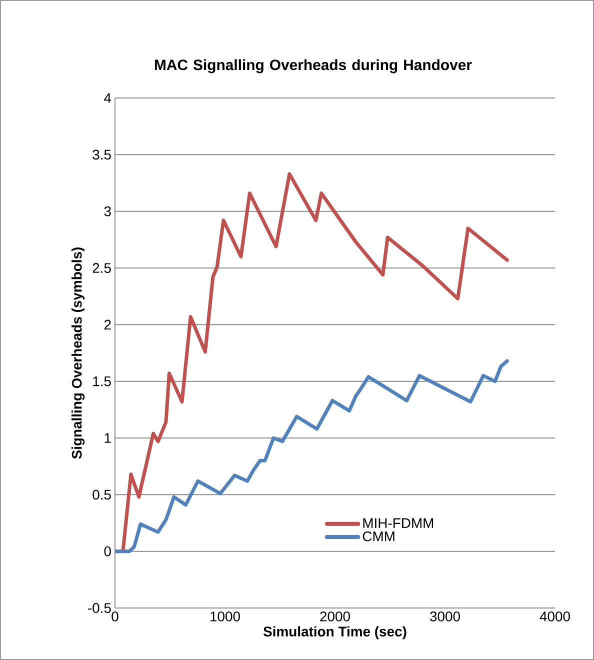  Describe the element at coordinates (102, 381) in the screenshot. I see `y-tick-label: 1.5` at that location.